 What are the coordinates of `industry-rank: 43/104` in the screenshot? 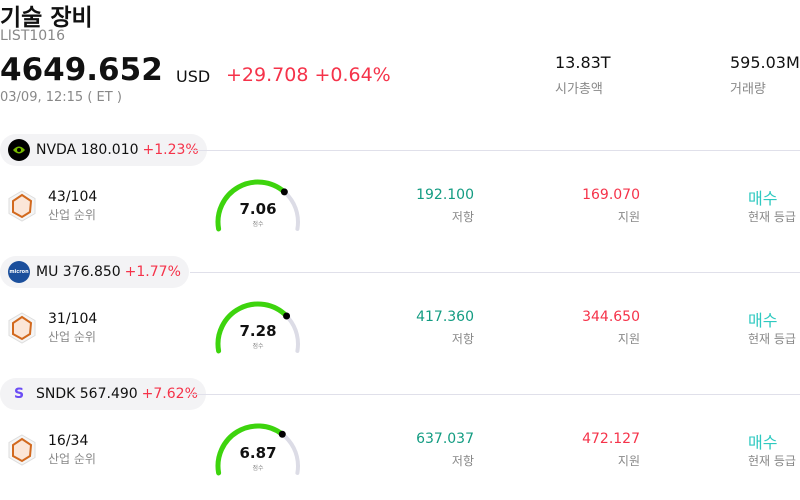 It's located at (73, 197).